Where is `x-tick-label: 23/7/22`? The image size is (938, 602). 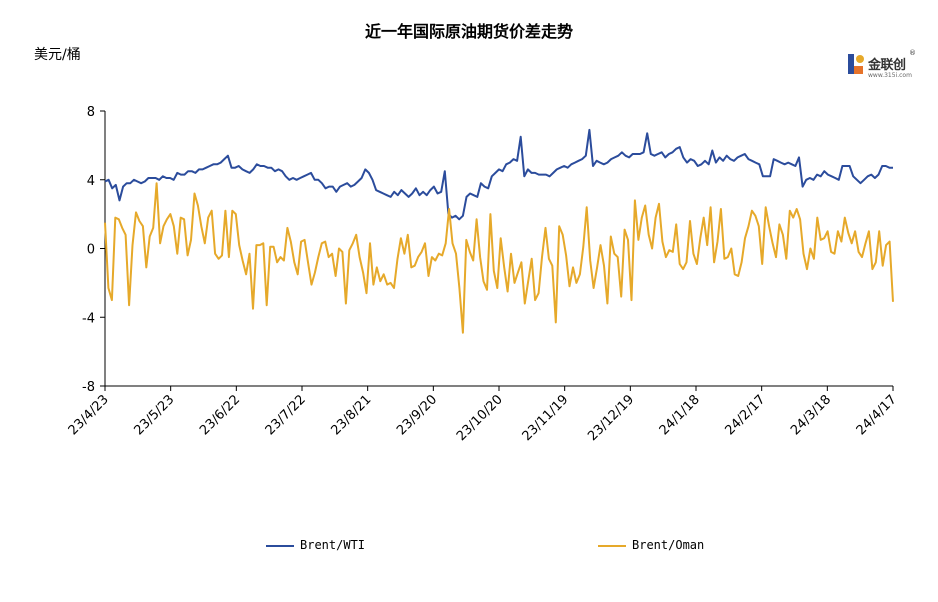
x-tick-label: 23/7/22 is located at coordinates (286, 415).